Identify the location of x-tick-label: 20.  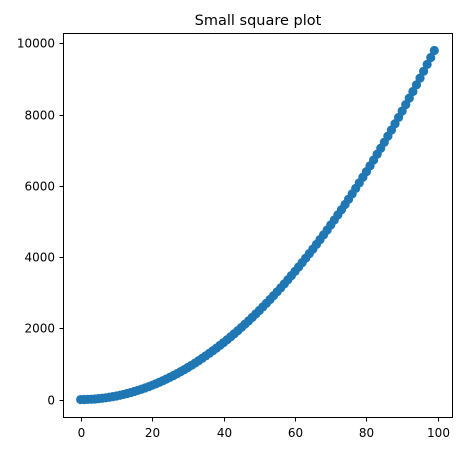
(152, 433).